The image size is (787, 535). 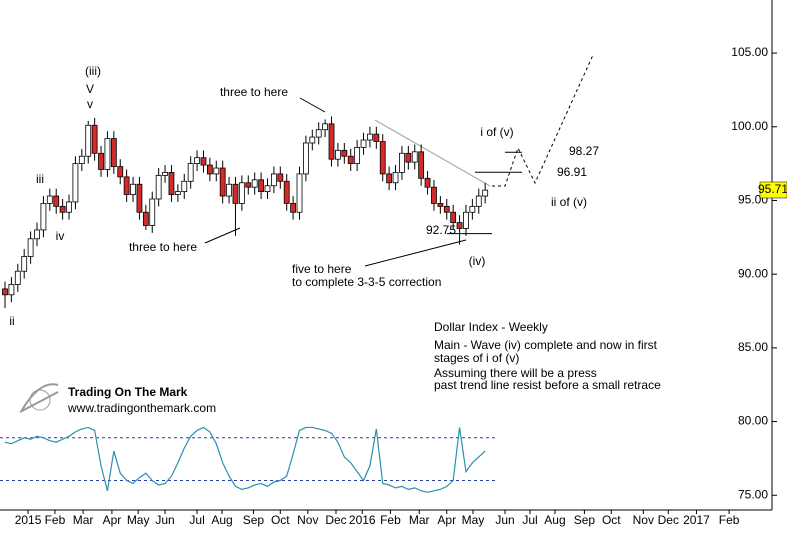 I want to click on last-price-label: 95.71, so click(x=772, y=189).